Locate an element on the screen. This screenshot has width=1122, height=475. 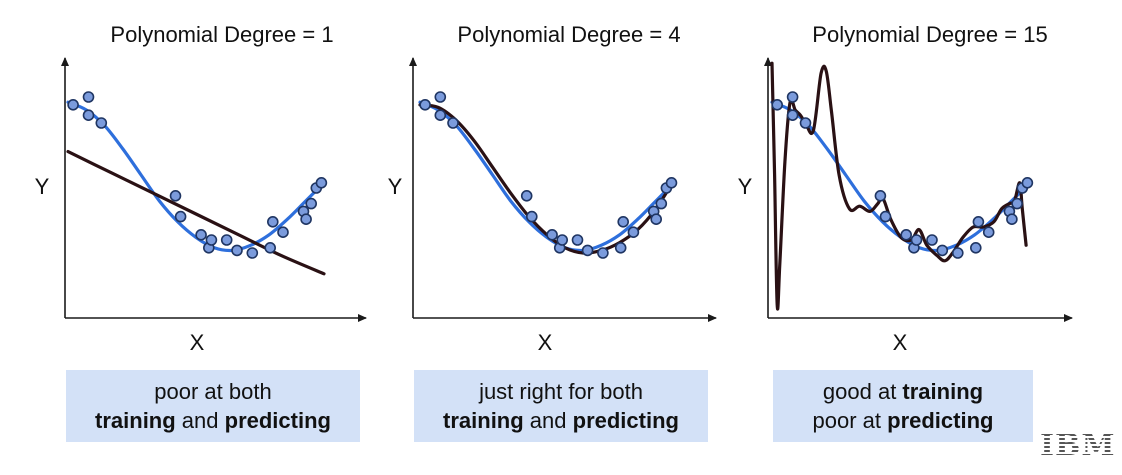
caption-box-3: good at training poor at predicting is located at coordinates (903, 406).